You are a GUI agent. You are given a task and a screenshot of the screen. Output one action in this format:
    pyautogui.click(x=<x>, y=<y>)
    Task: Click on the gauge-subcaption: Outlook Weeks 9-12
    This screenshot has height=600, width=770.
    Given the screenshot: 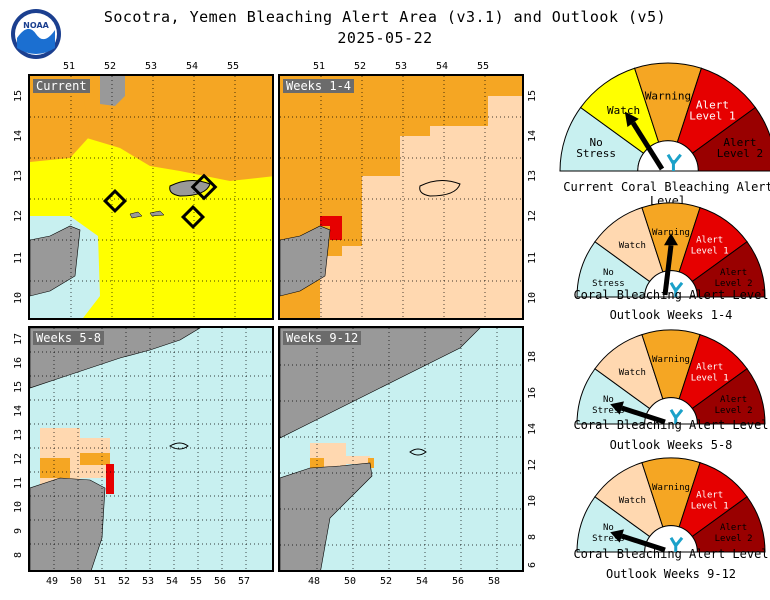 What is the action you would take?
    pyautogui.click(x=671, y=574)
    